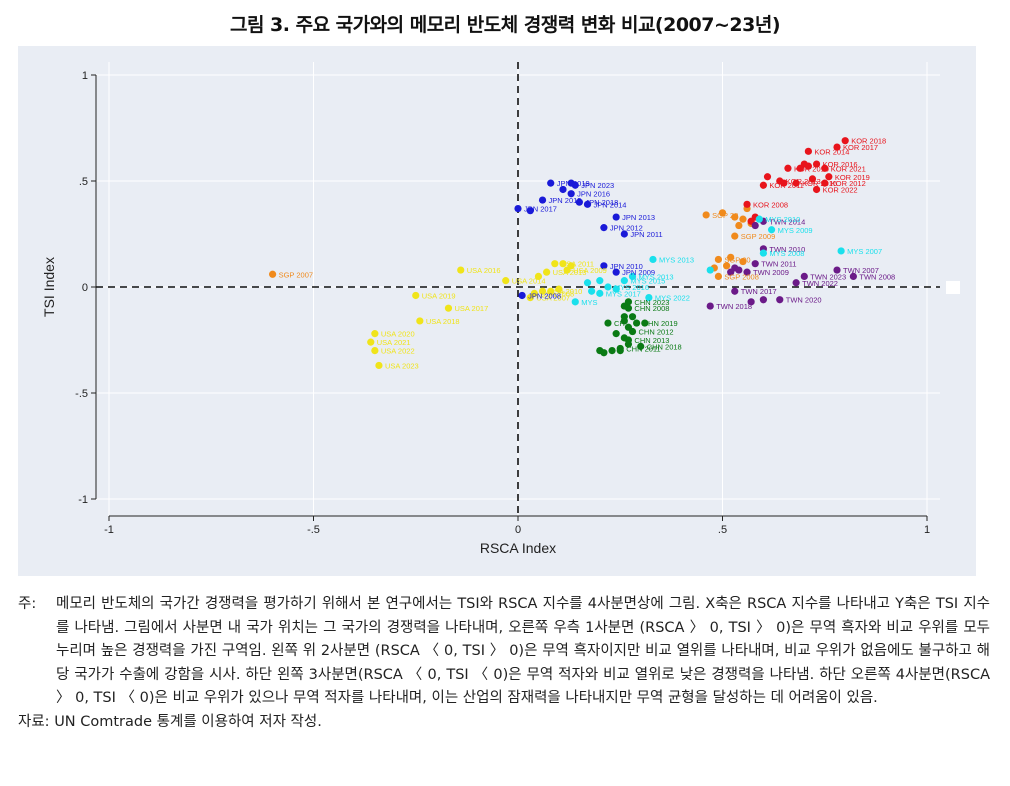 This screenshot has height=786, width=1010. I want to click on jpn-point-label: JPN 2016, so click(593, 194).